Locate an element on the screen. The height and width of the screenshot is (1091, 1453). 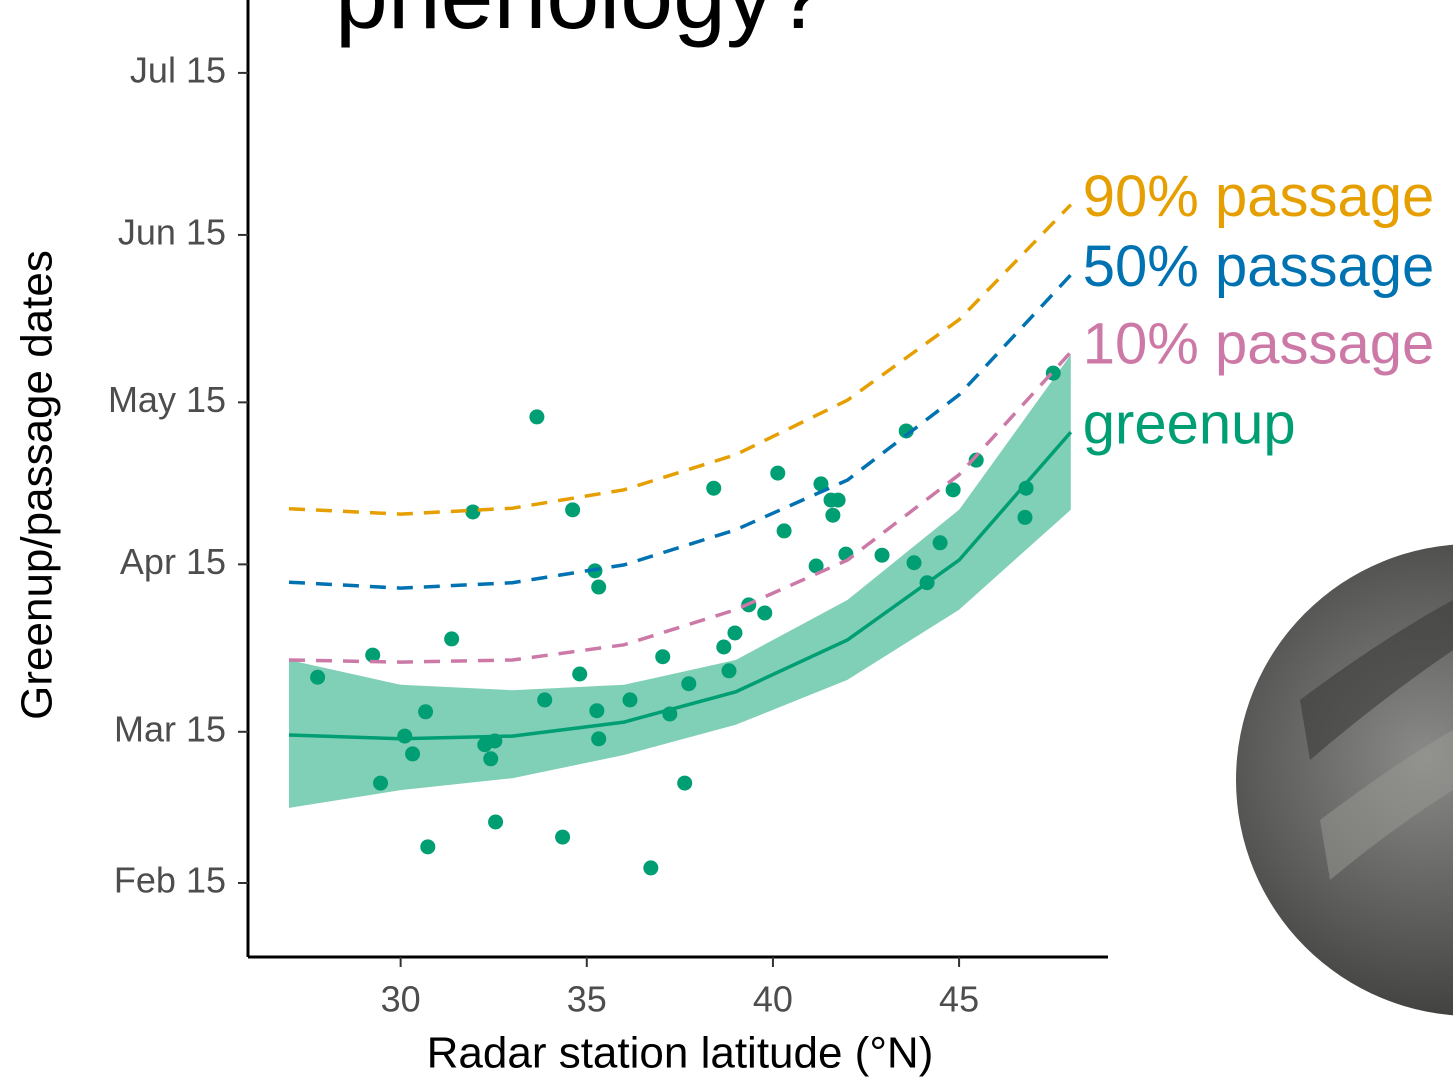
series-label: 90% passage is located at coordinates (1258, 196).